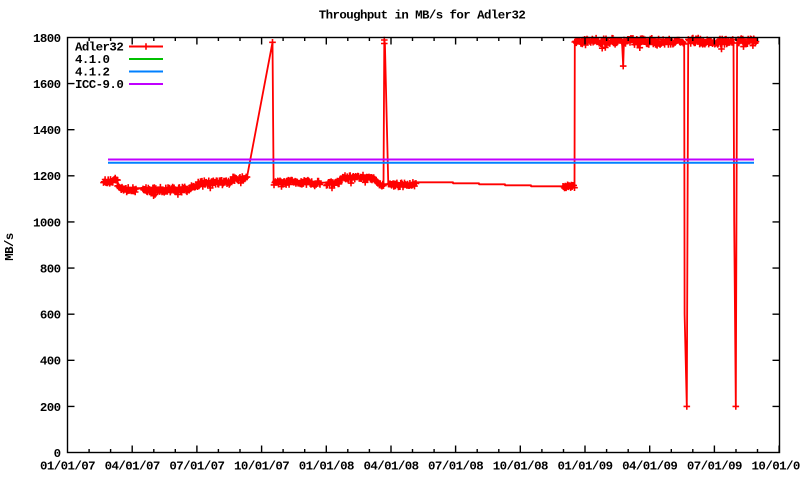 Image resolution: width=800 pixels, height=480 pixels. I want to click on svg-text: MB/s, so click(10, 247).